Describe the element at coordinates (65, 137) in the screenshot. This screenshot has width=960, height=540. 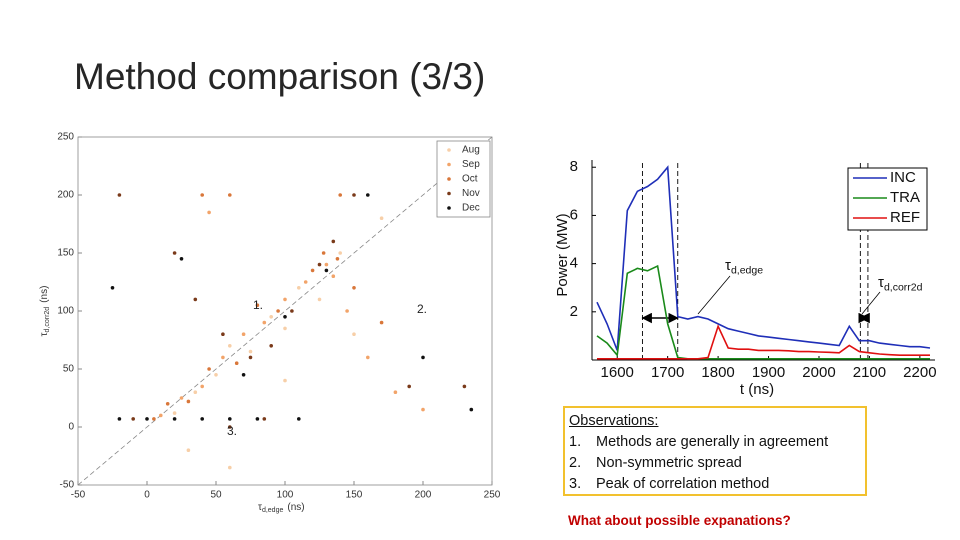
I see `y-tick-label: 250` at that location.